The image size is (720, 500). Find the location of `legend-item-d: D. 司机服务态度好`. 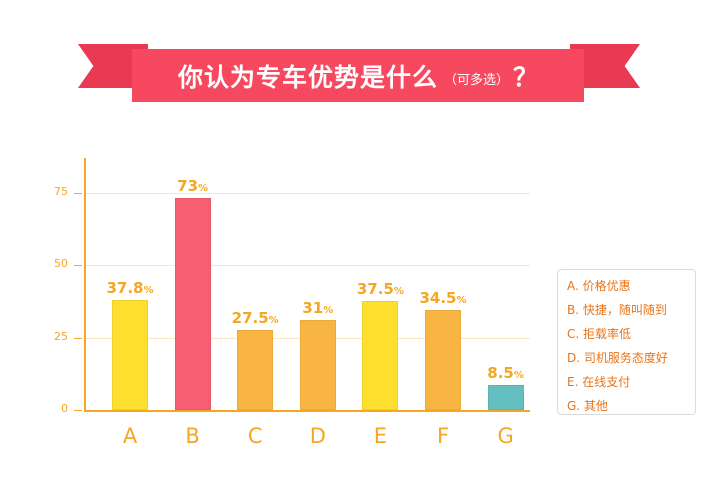

legend-item-d: D. 司机服务态度好 is located at coordinates (617, 358).